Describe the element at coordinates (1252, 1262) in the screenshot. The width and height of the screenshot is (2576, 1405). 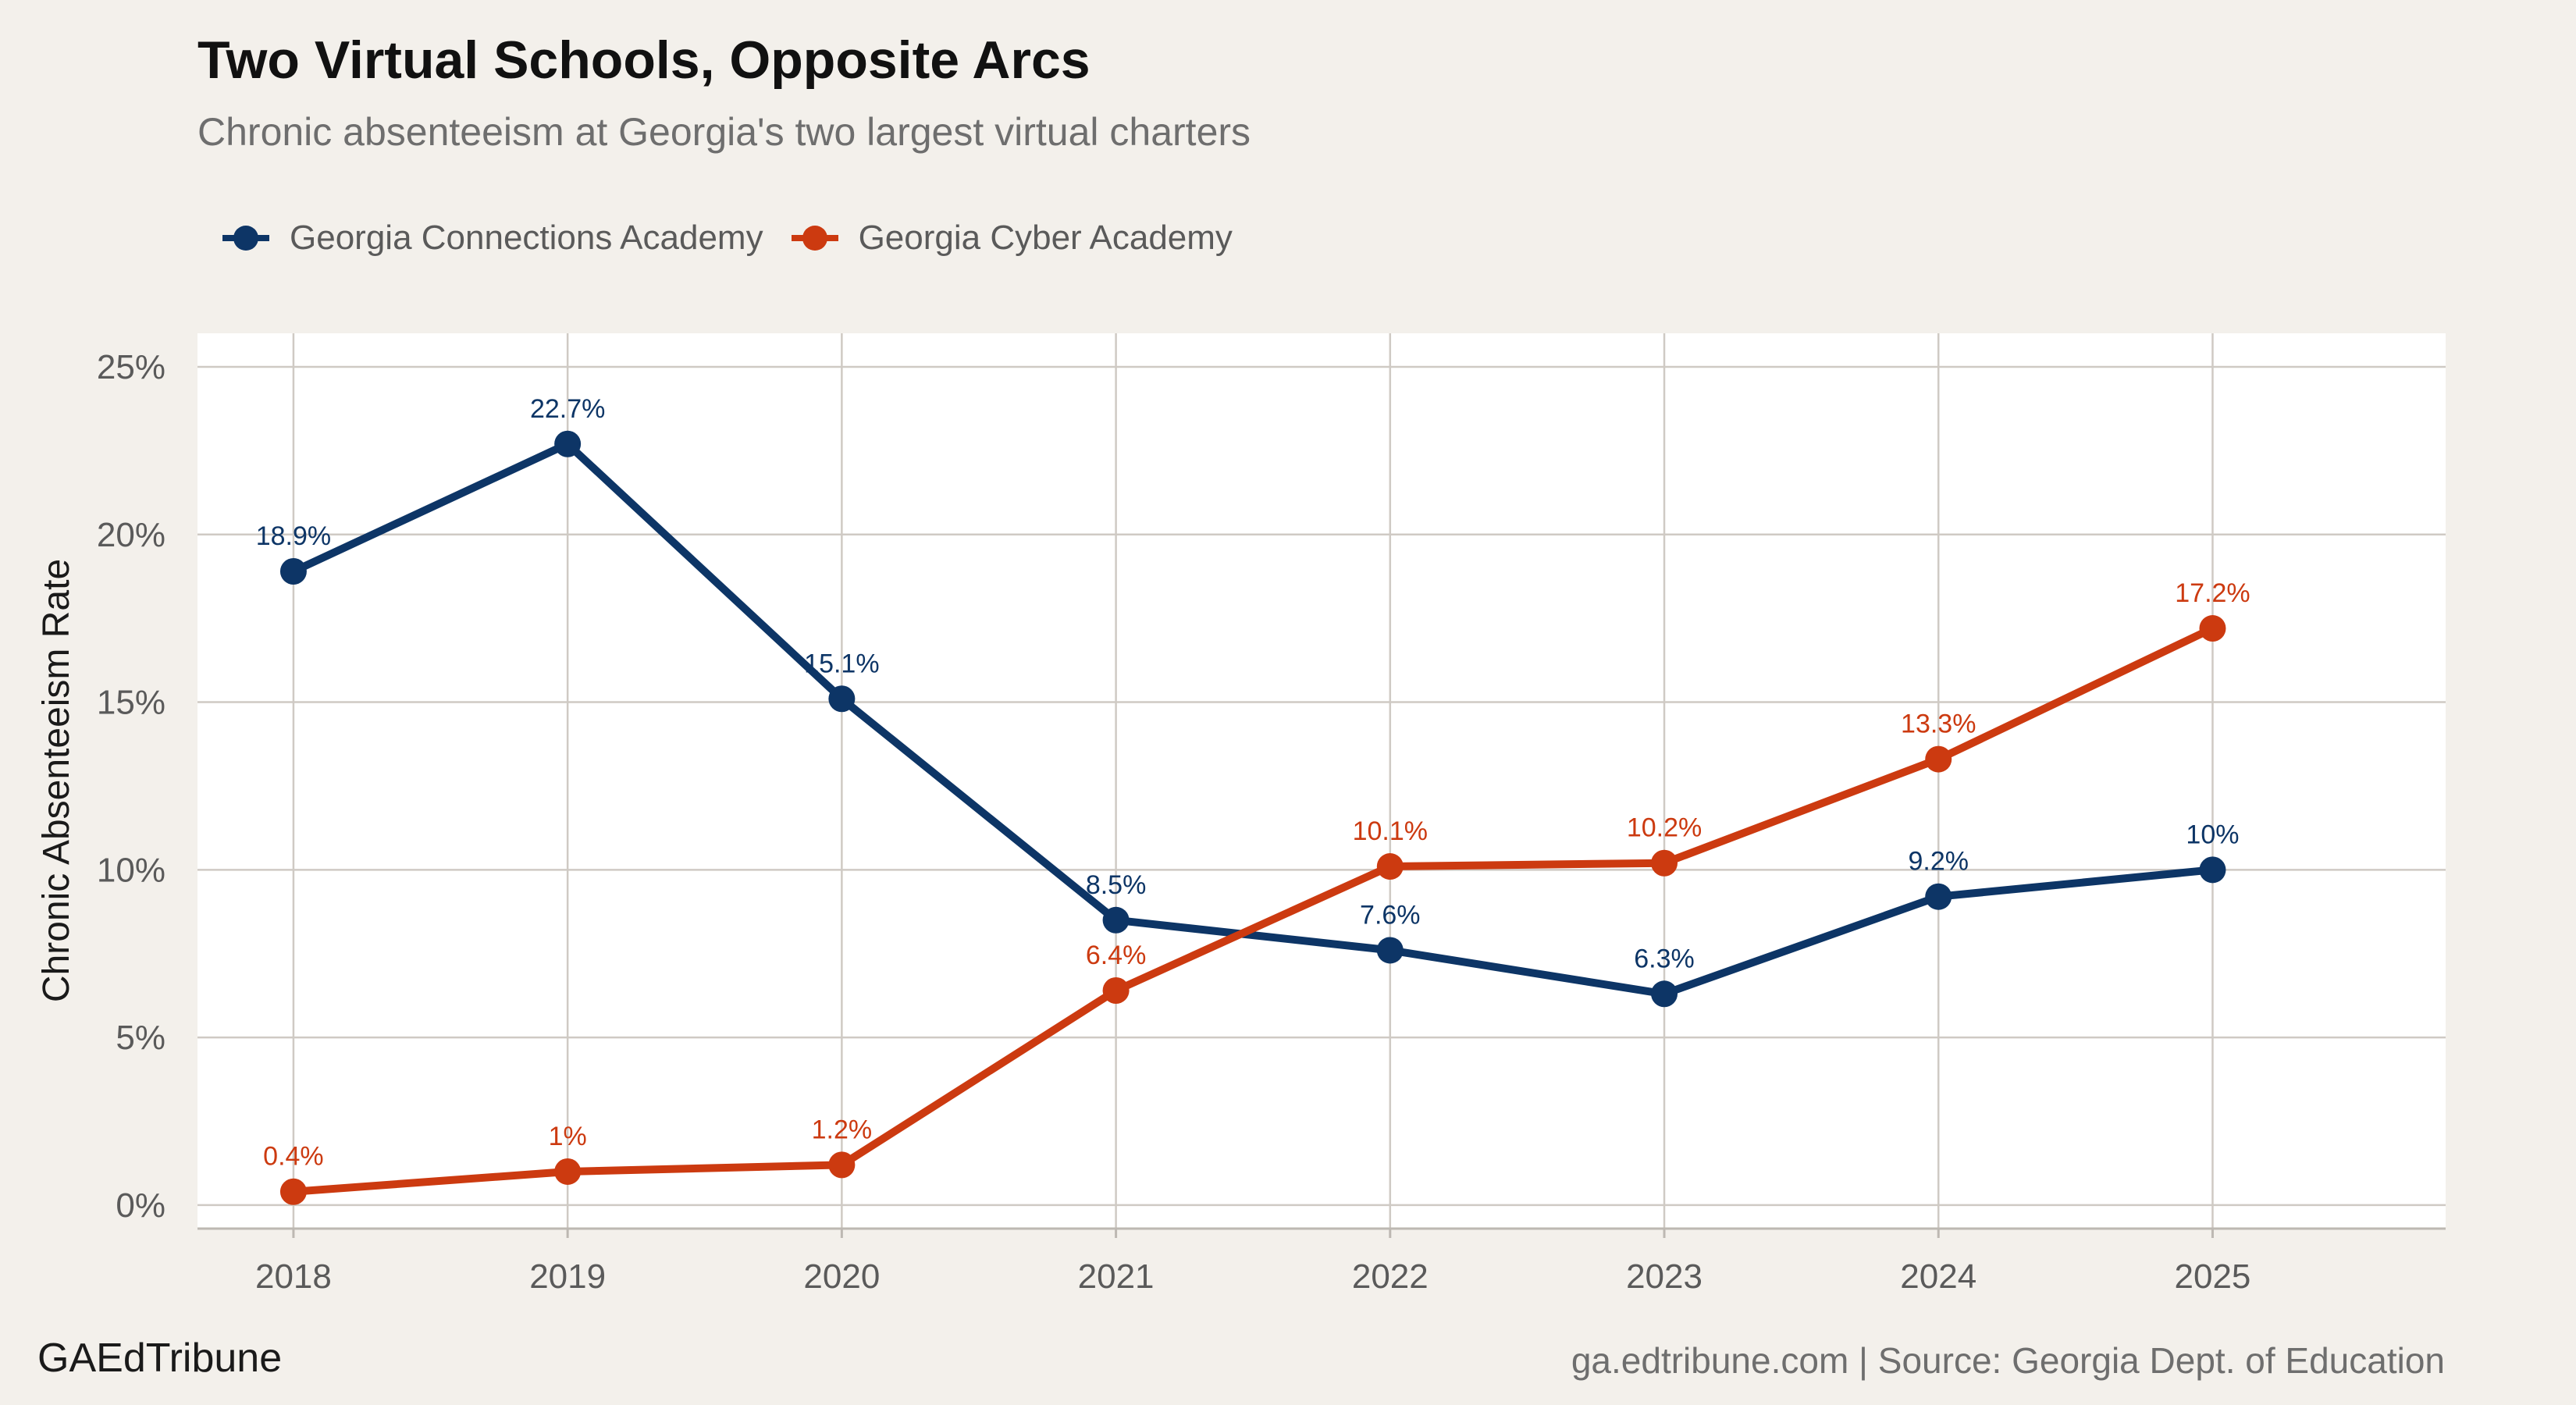
I see `x-tick-labels: 2018 2019 2020 2021 2022 2023 2024 2025` at that location.